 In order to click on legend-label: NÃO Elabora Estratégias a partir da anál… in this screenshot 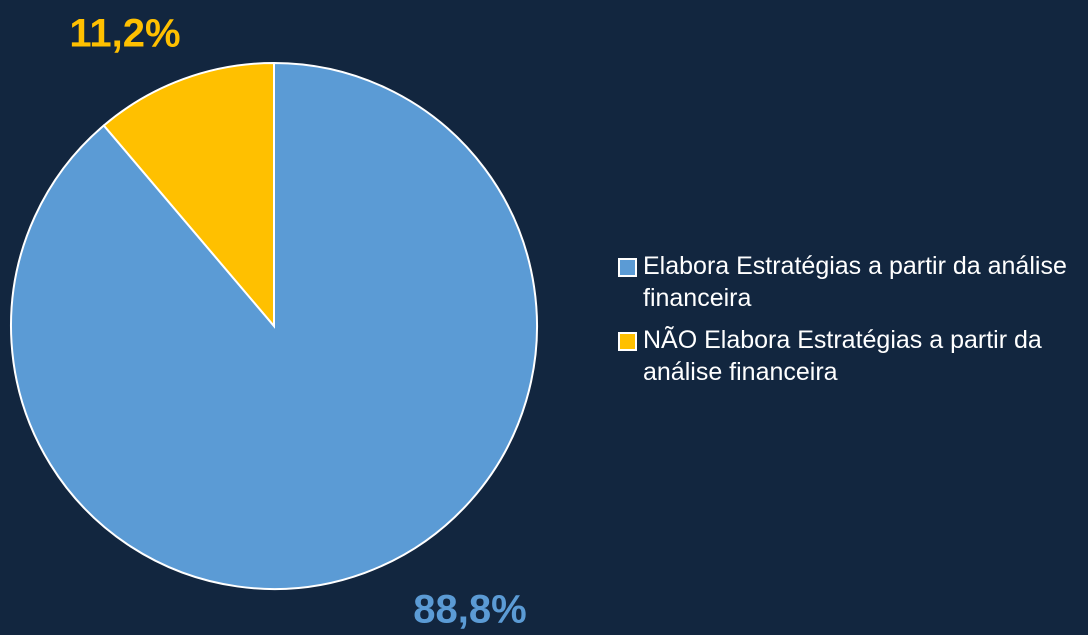, I will do `click(842, 356)`.